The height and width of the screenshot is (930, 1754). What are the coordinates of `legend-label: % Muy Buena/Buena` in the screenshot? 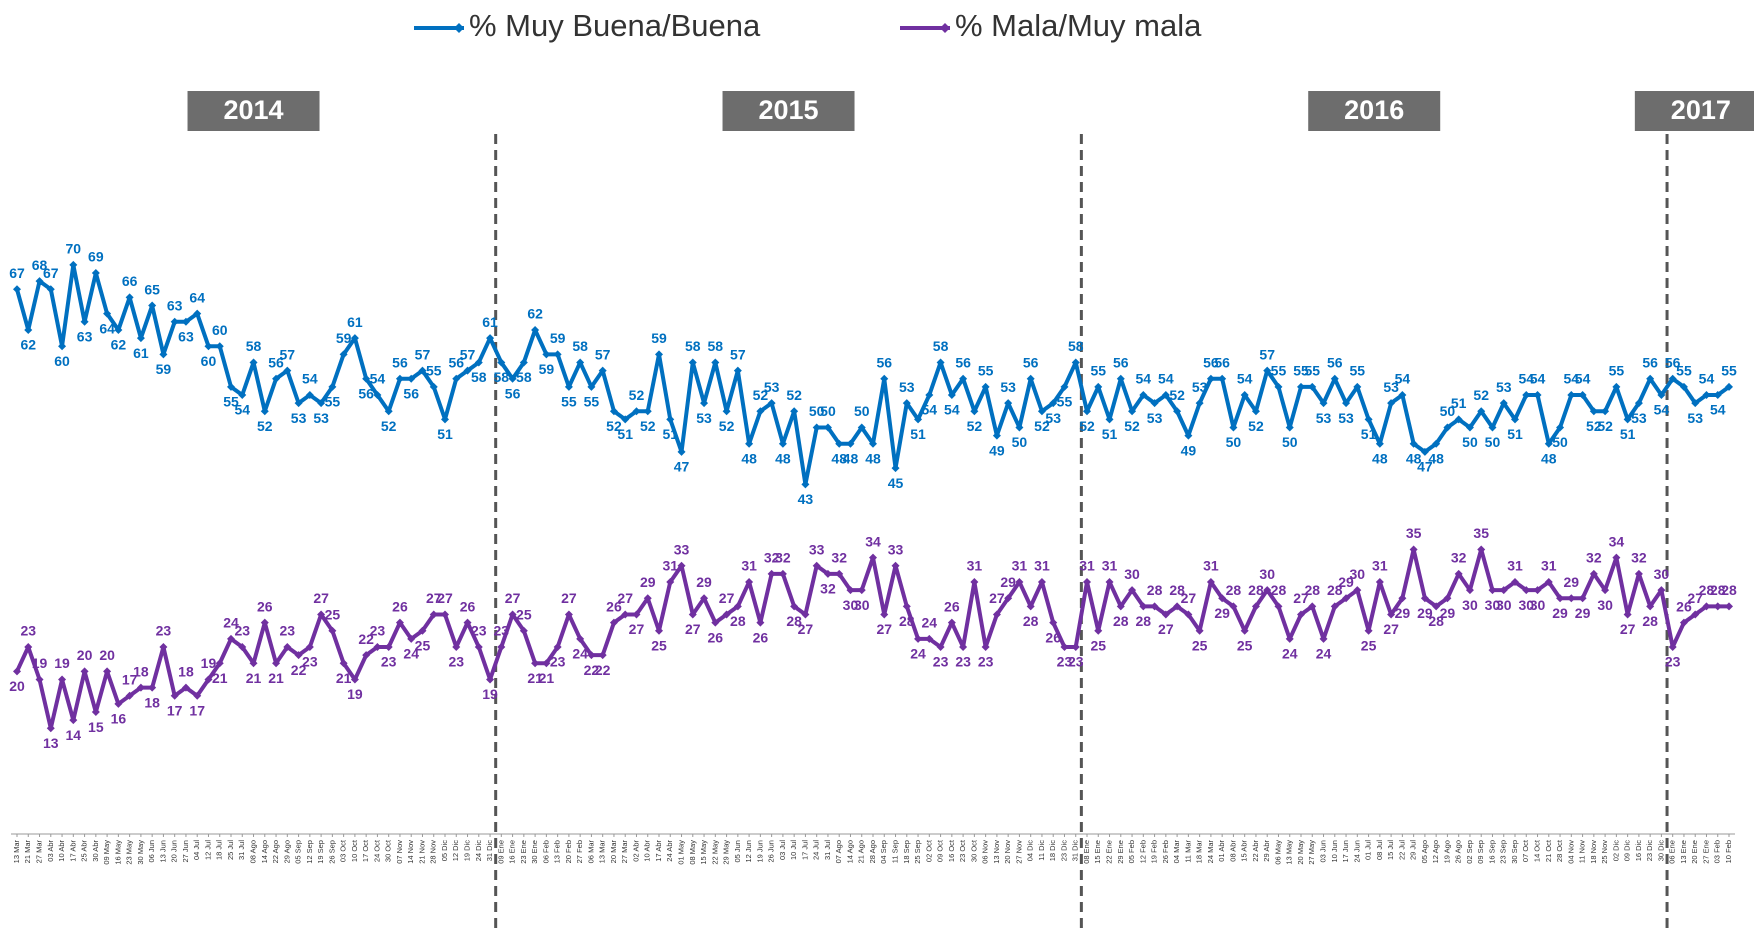 It's located at (615, 25).